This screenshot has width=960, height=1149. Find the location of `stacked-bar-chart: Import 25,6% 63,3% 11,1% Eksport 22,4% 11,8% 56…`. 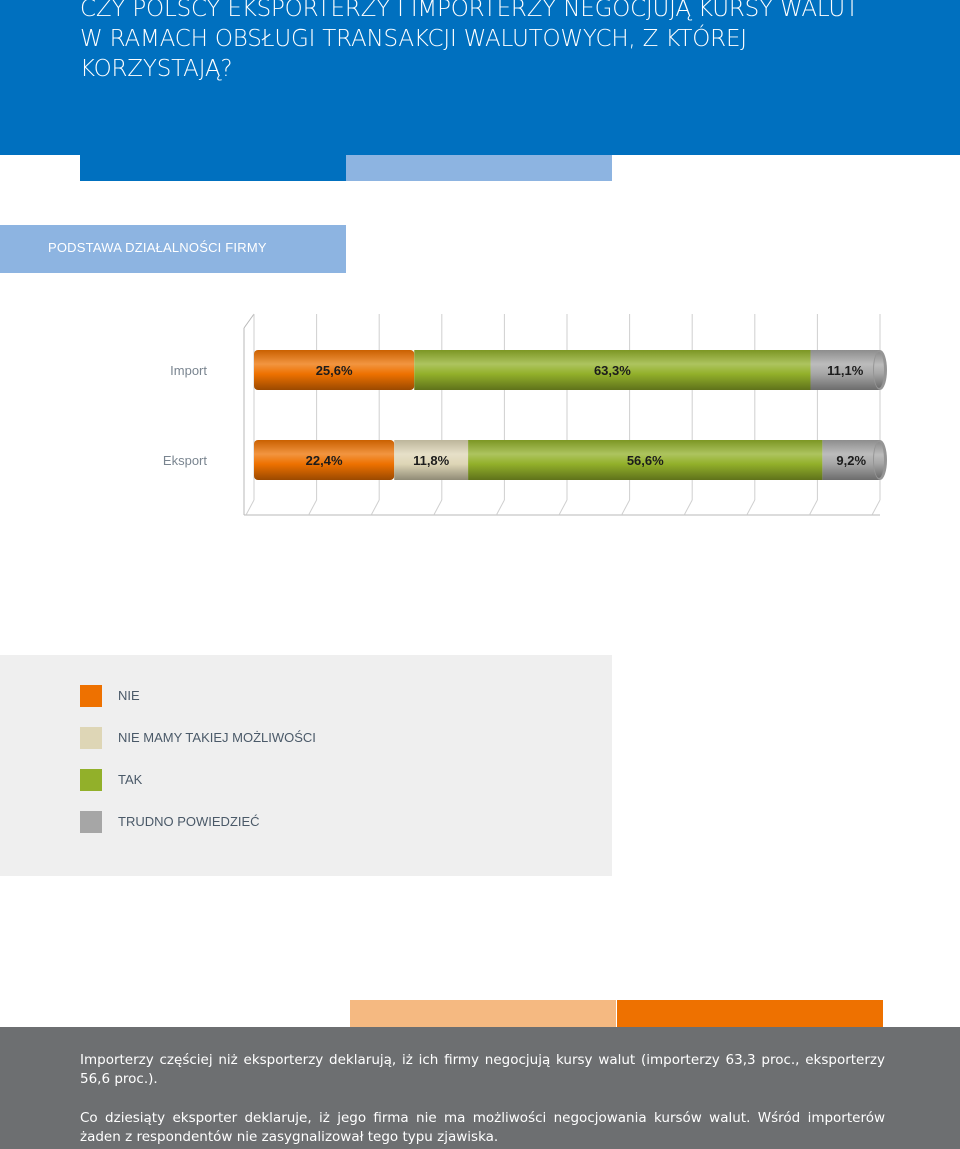

stacked-bar-chart: Import 25,6% 63,3% 11,1% Eksport 22,4% 11,8% 56… is located at coordinates (525, 414).